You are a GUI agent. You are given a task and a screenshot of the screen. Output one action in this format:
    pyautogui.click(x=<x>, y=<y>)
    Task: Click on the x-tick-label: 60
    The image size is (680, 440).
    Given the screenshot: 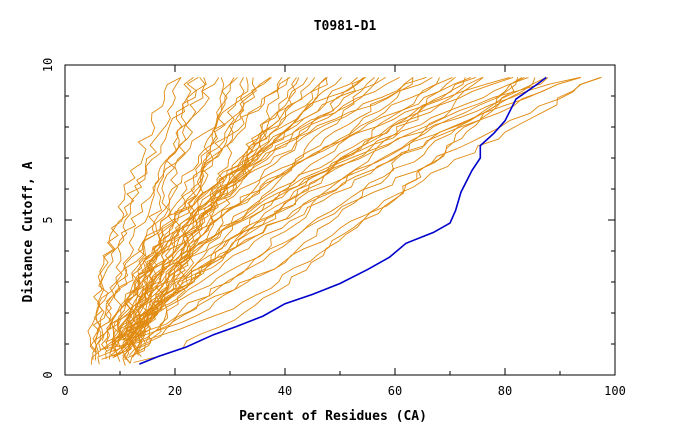 What is the action you would take?
    pyautogui.click(x=395, y=391)
    